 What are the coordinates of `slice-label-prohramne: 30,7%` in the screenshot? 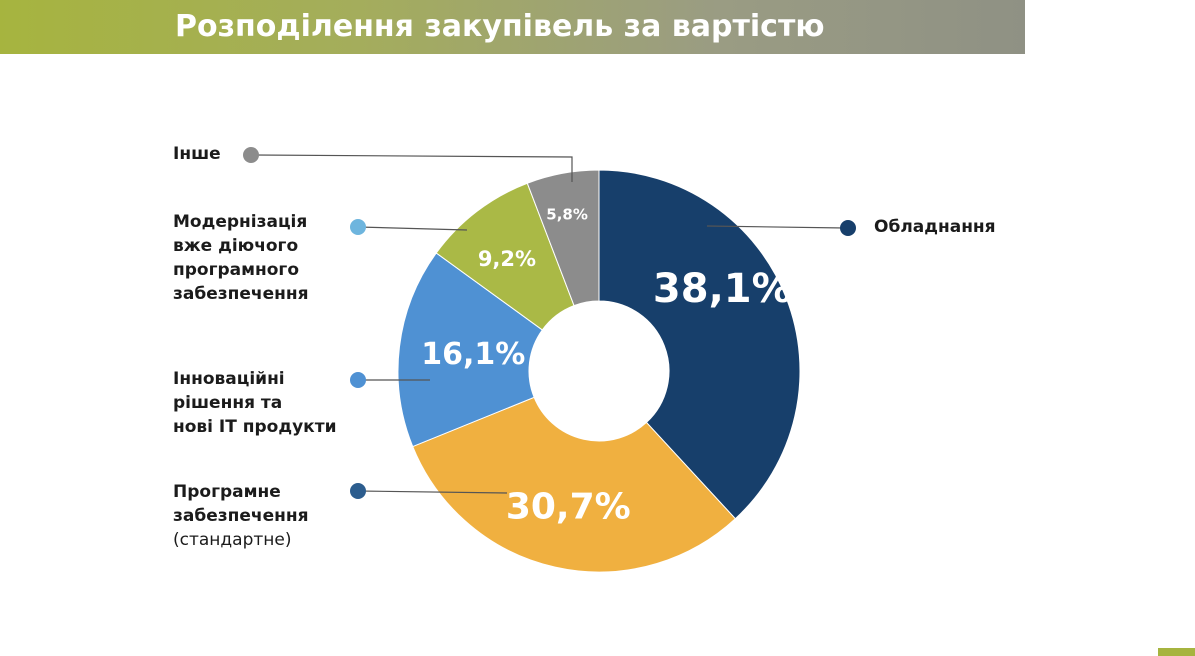 It's located at (568, 506).